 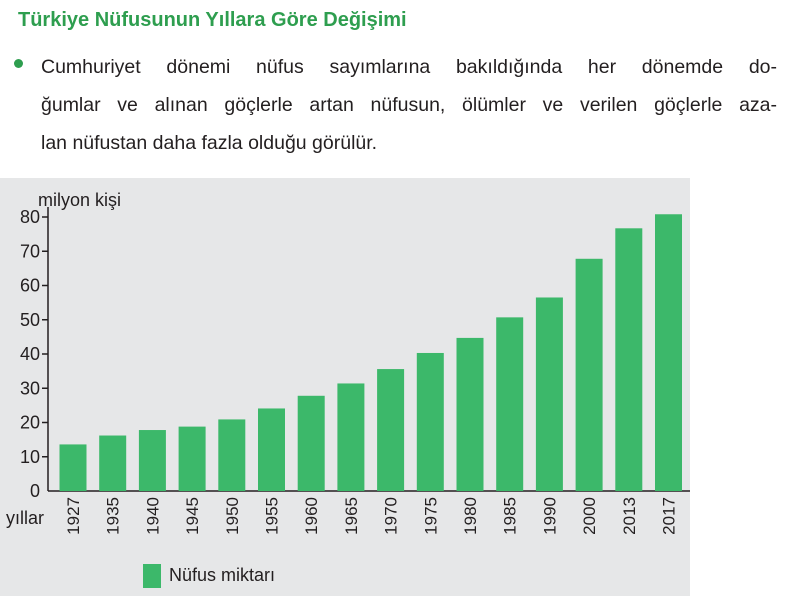 I want to click on bar-1965, so click(x=351, y=437).